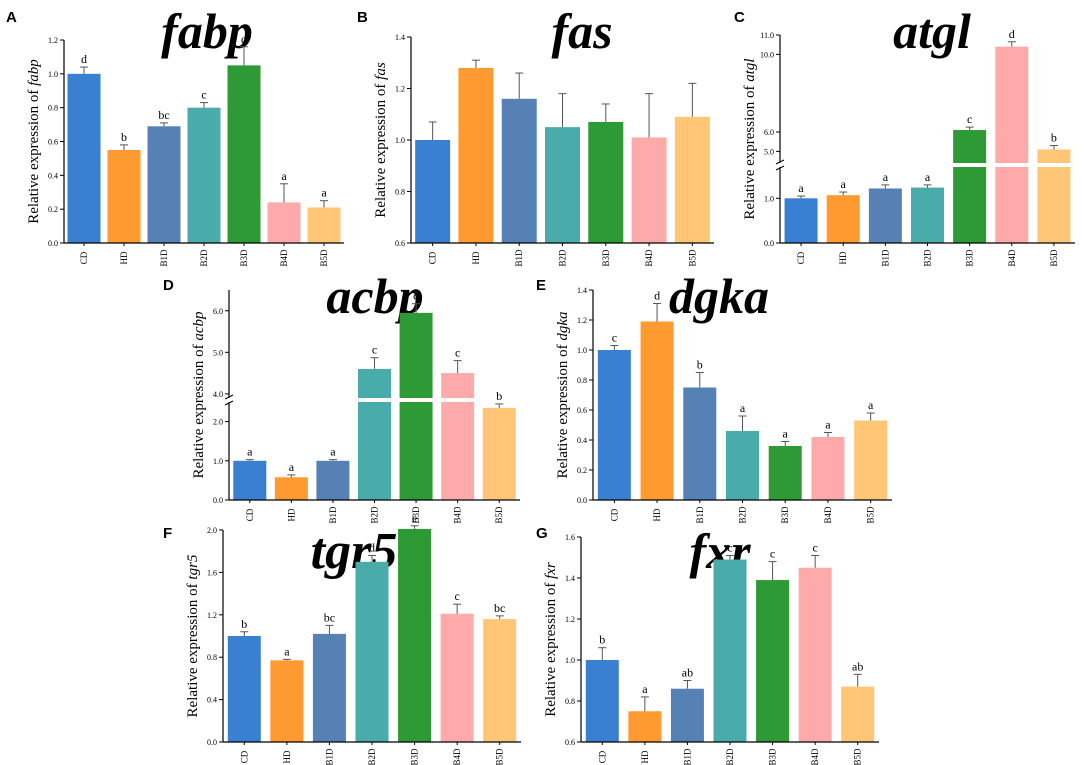 The height and width of the screenshot is (765, 1084). I want to click on y-axis-label-gene: tgr5, so click(193, 567).